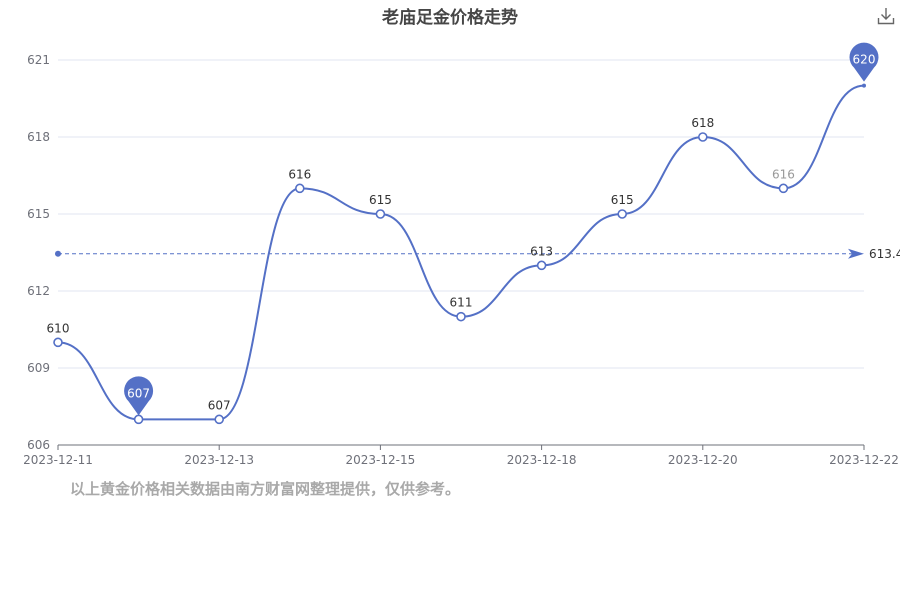 Image resolution: width=900 pixels, height=600 pixels. I want to click on min-mark-pin: 607, so click(139, 396).